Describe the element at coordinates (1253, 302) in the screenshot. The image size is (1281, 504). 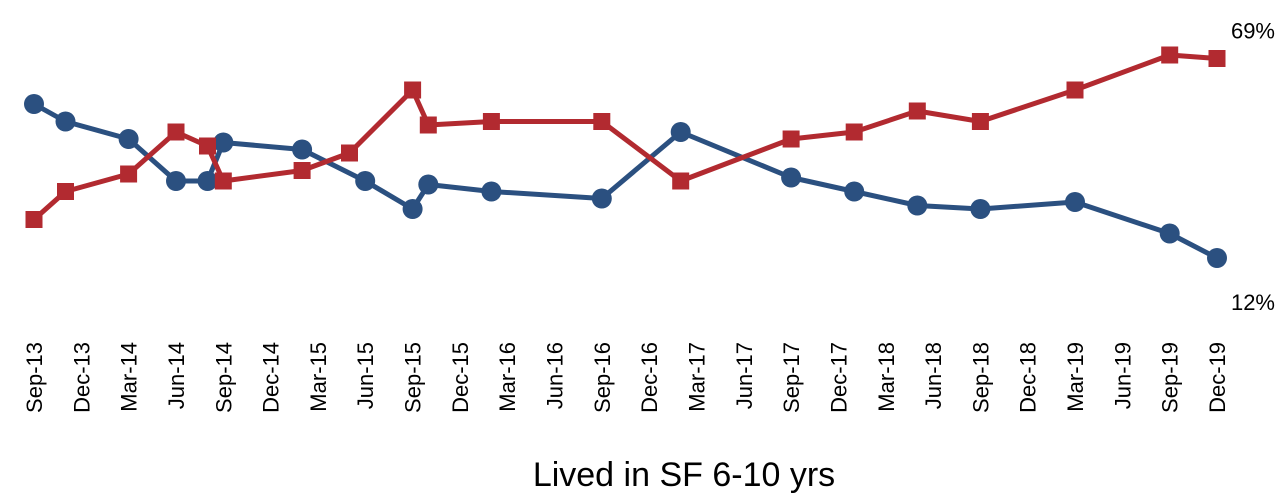
I see `series-1-end-label: 12%` at that location.